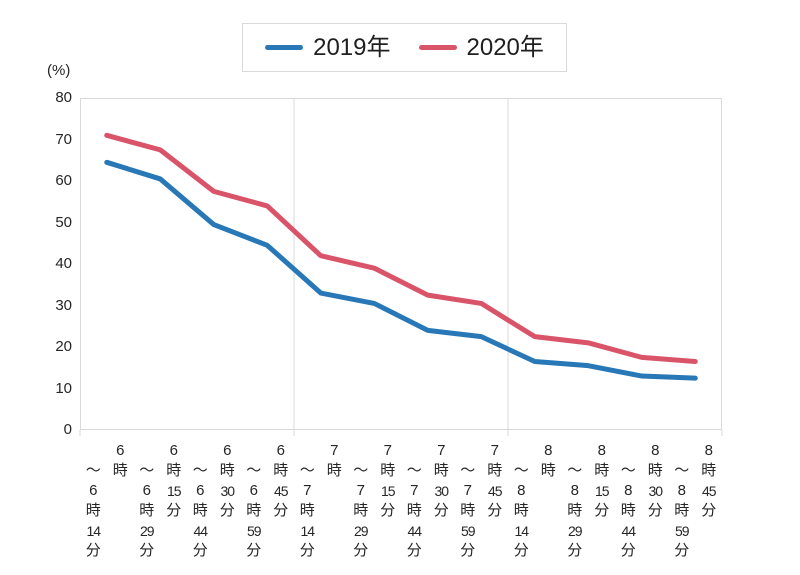 This screenshot has height=575, width=800. Describe the element at coordinates (481, 501) in the screenshot. I see `x-tick-label: 〜 7 時 59 分 7 時 45 分` at that location.